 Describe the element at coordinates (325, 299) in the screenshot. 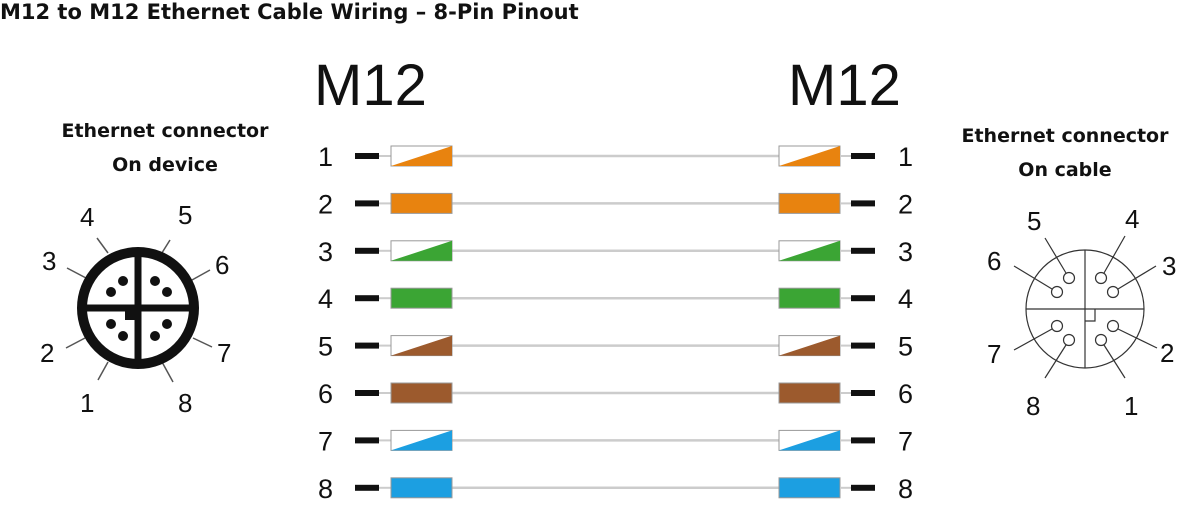

I see `left-pin-label: 4` at that location.